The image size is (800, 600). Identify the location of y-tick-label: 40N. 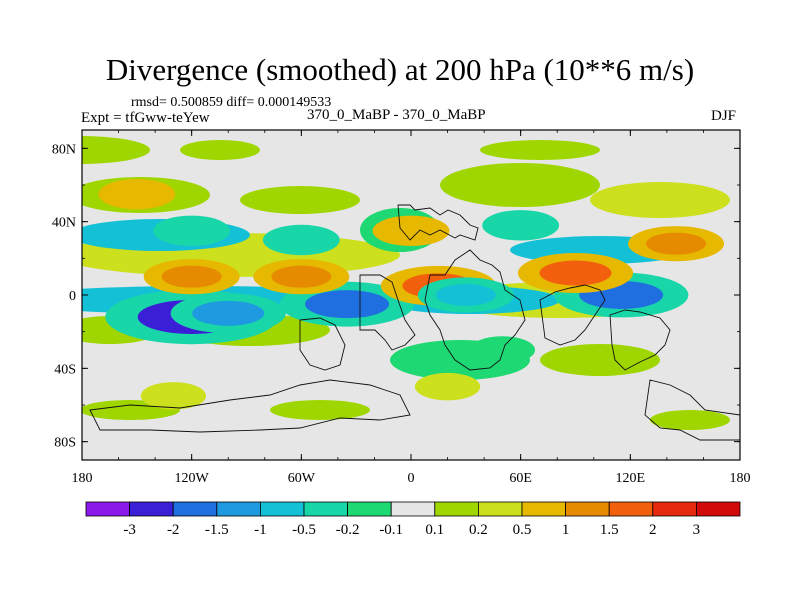
(64, 223).